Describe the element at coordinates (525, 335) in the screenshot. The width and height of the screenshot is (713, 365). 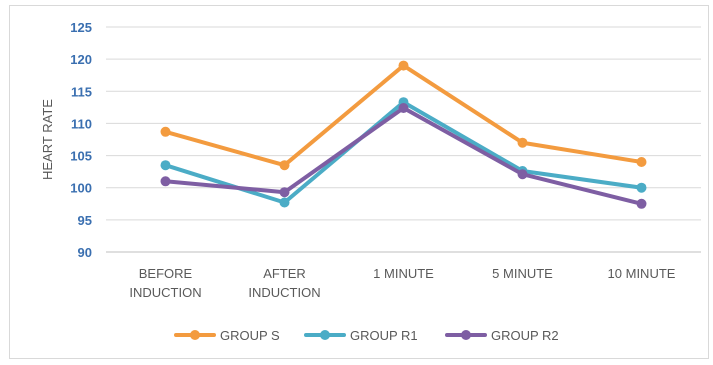
I see `legend-label: GROUP R2` at that location.